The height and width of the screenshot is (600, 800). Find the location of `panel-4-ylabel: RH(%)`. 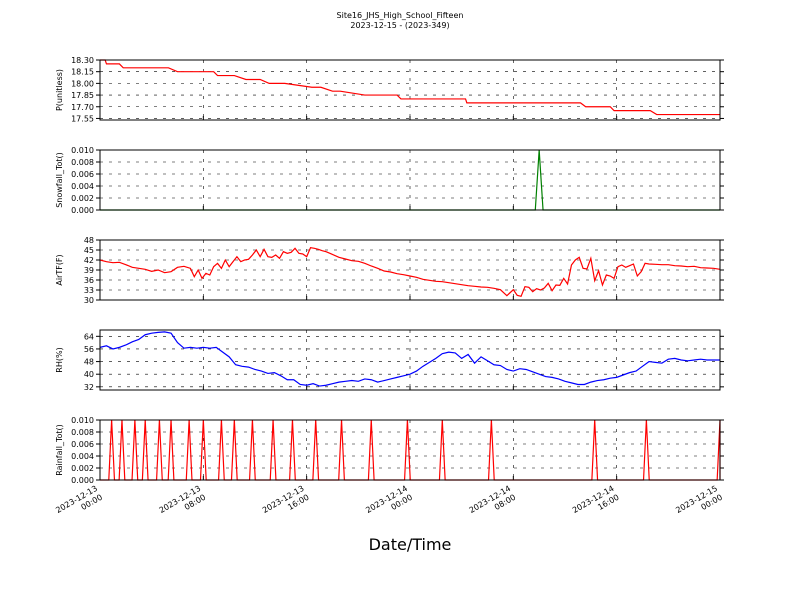

panel-4-ylabel: RH(%) is located at coordinates (59, 359).